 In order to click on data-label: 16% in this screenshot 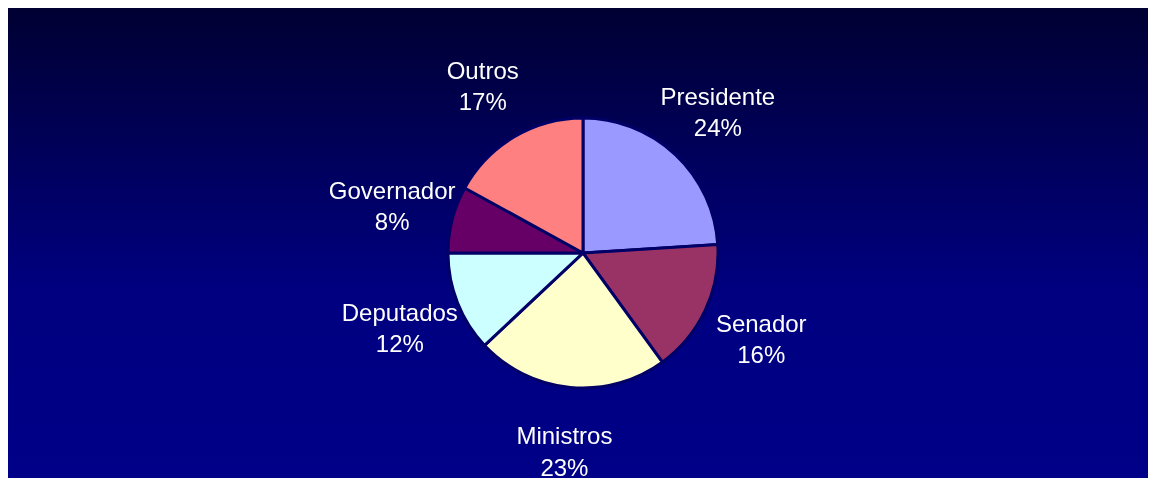, I will do `click(761, 355)`.